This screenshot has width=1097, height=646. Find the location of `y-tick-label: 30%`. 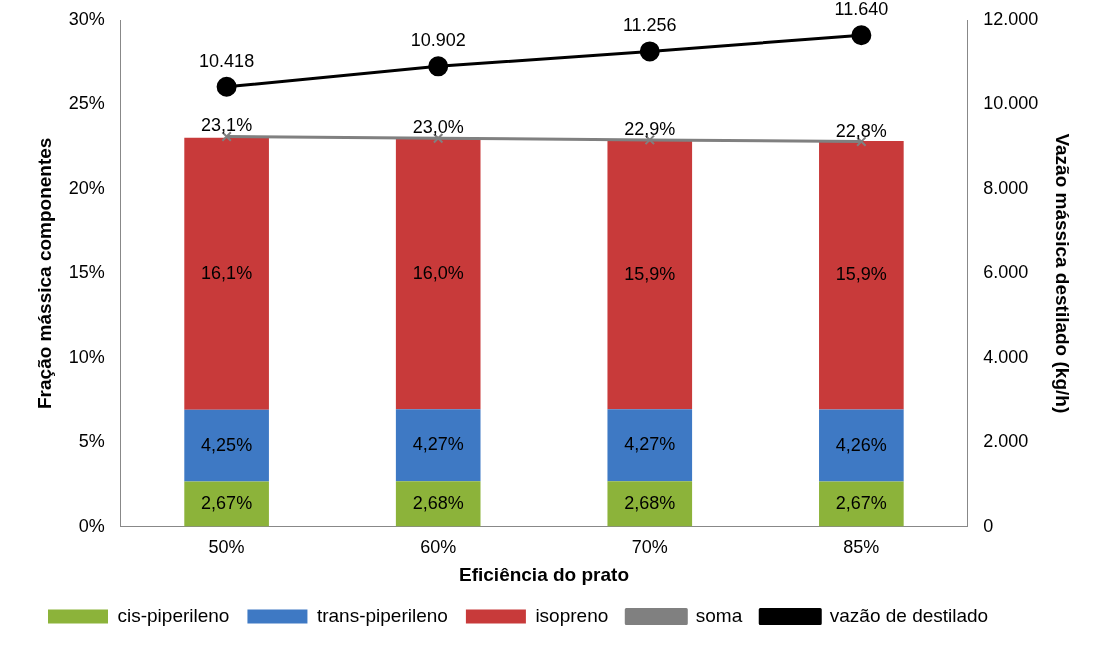

y-tick-label: 30% is located at coordinates (86, 18).